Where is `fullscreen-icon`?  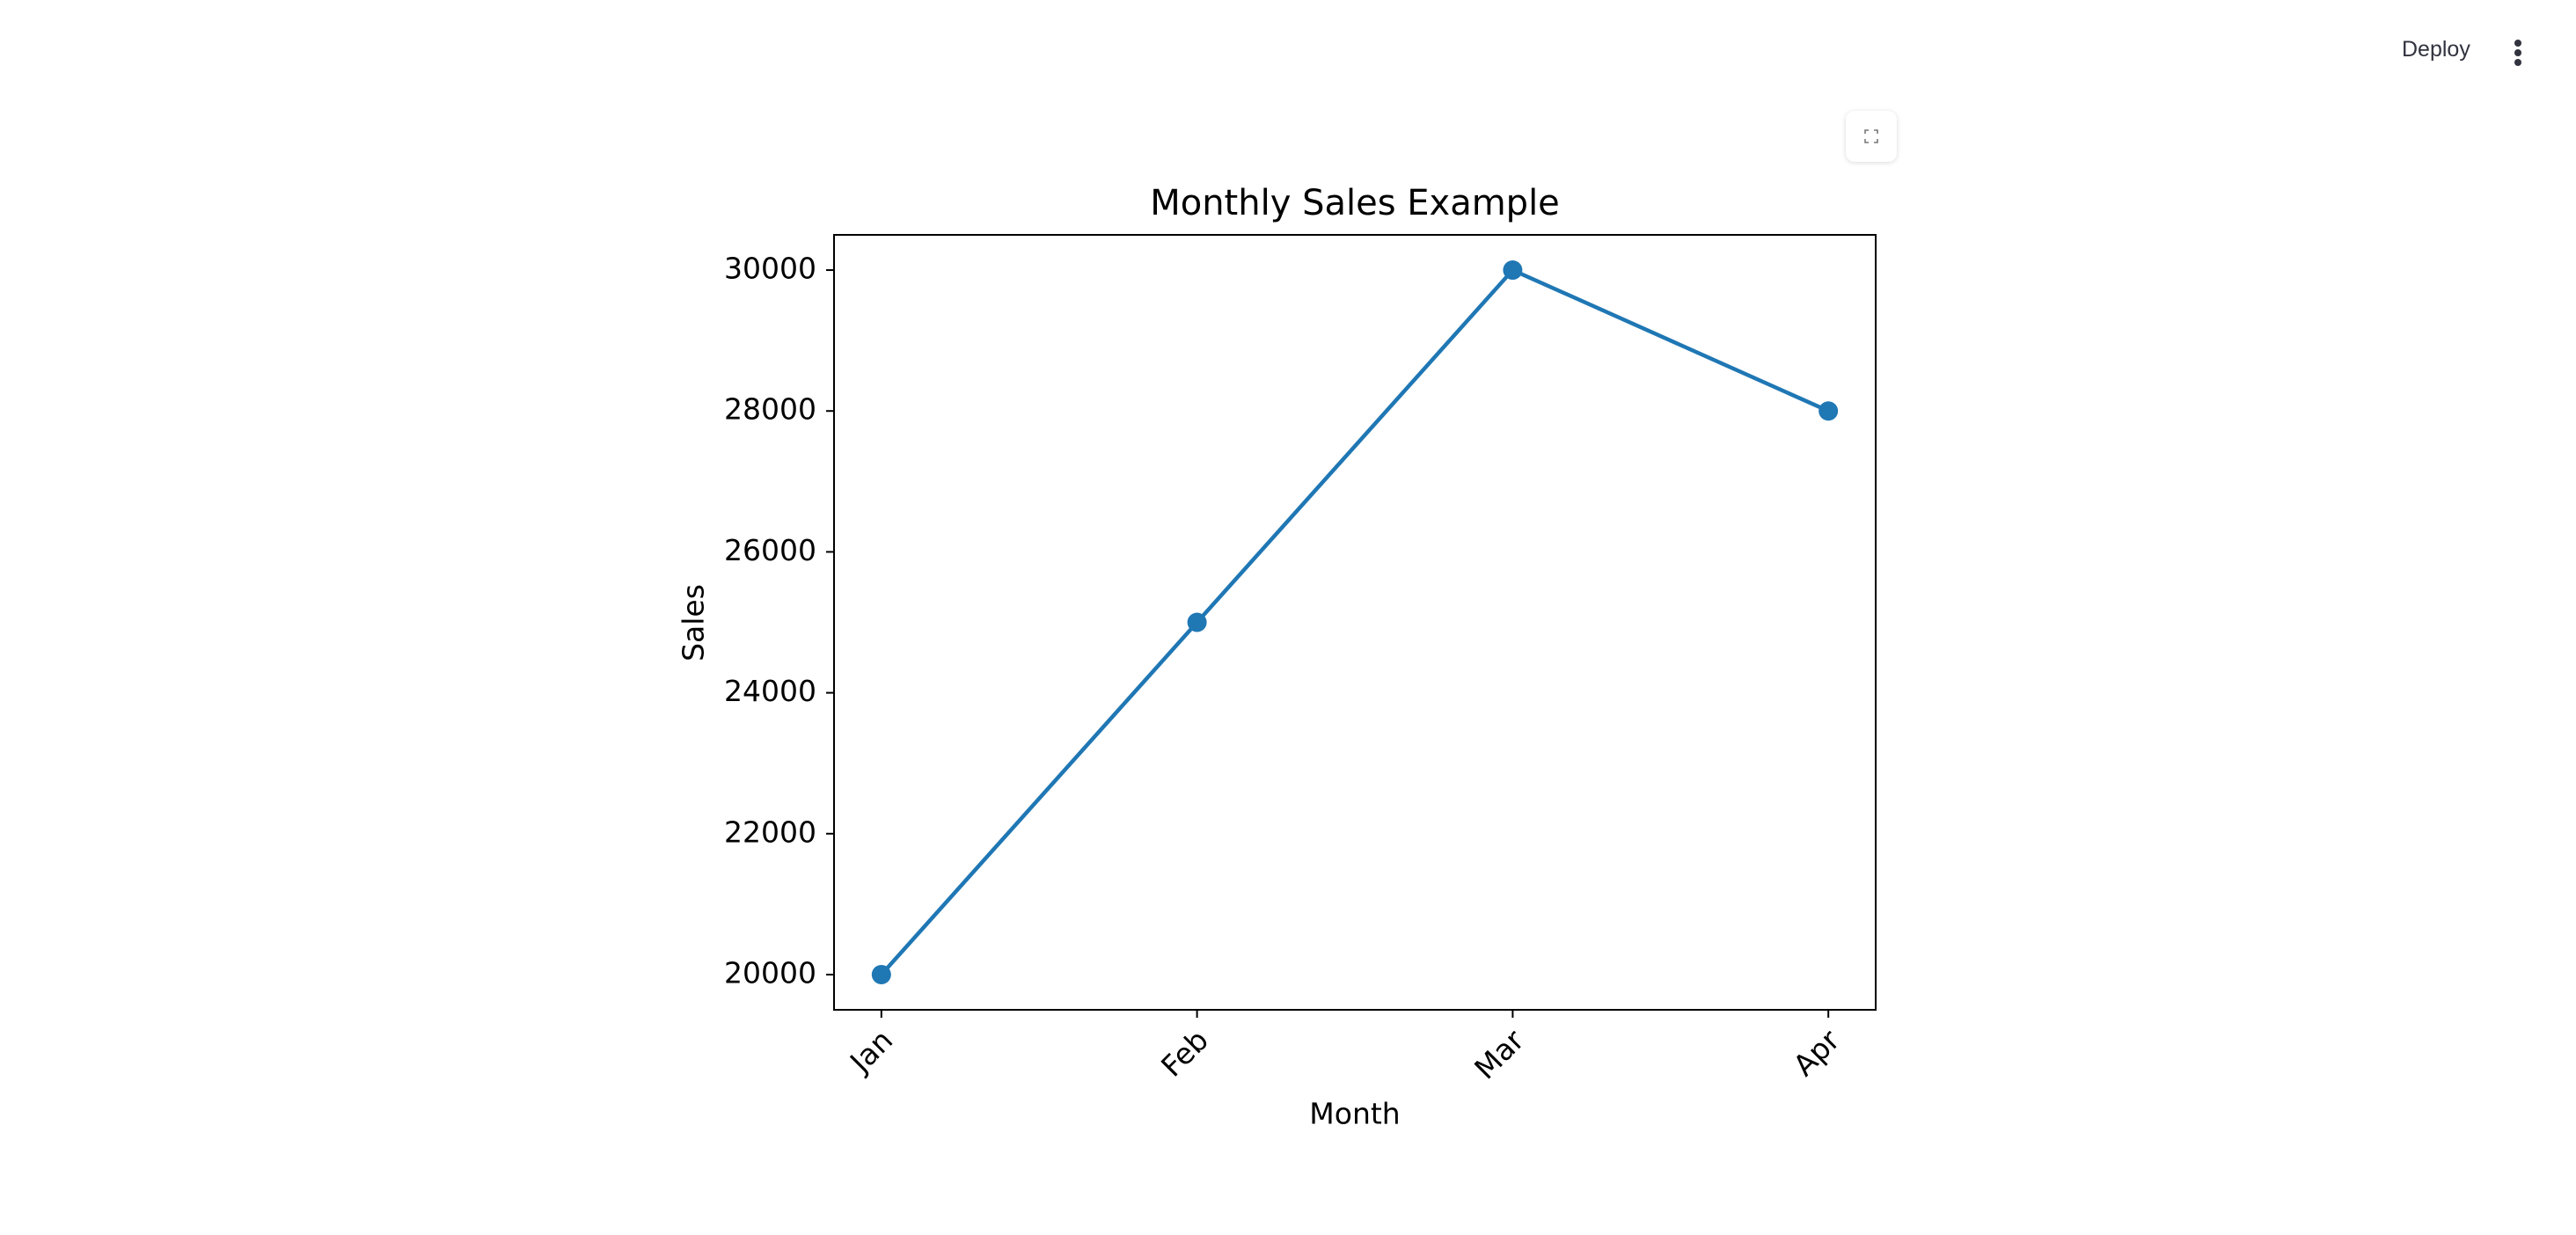 fullscreen-icon is located at coordinates (1871, 136).